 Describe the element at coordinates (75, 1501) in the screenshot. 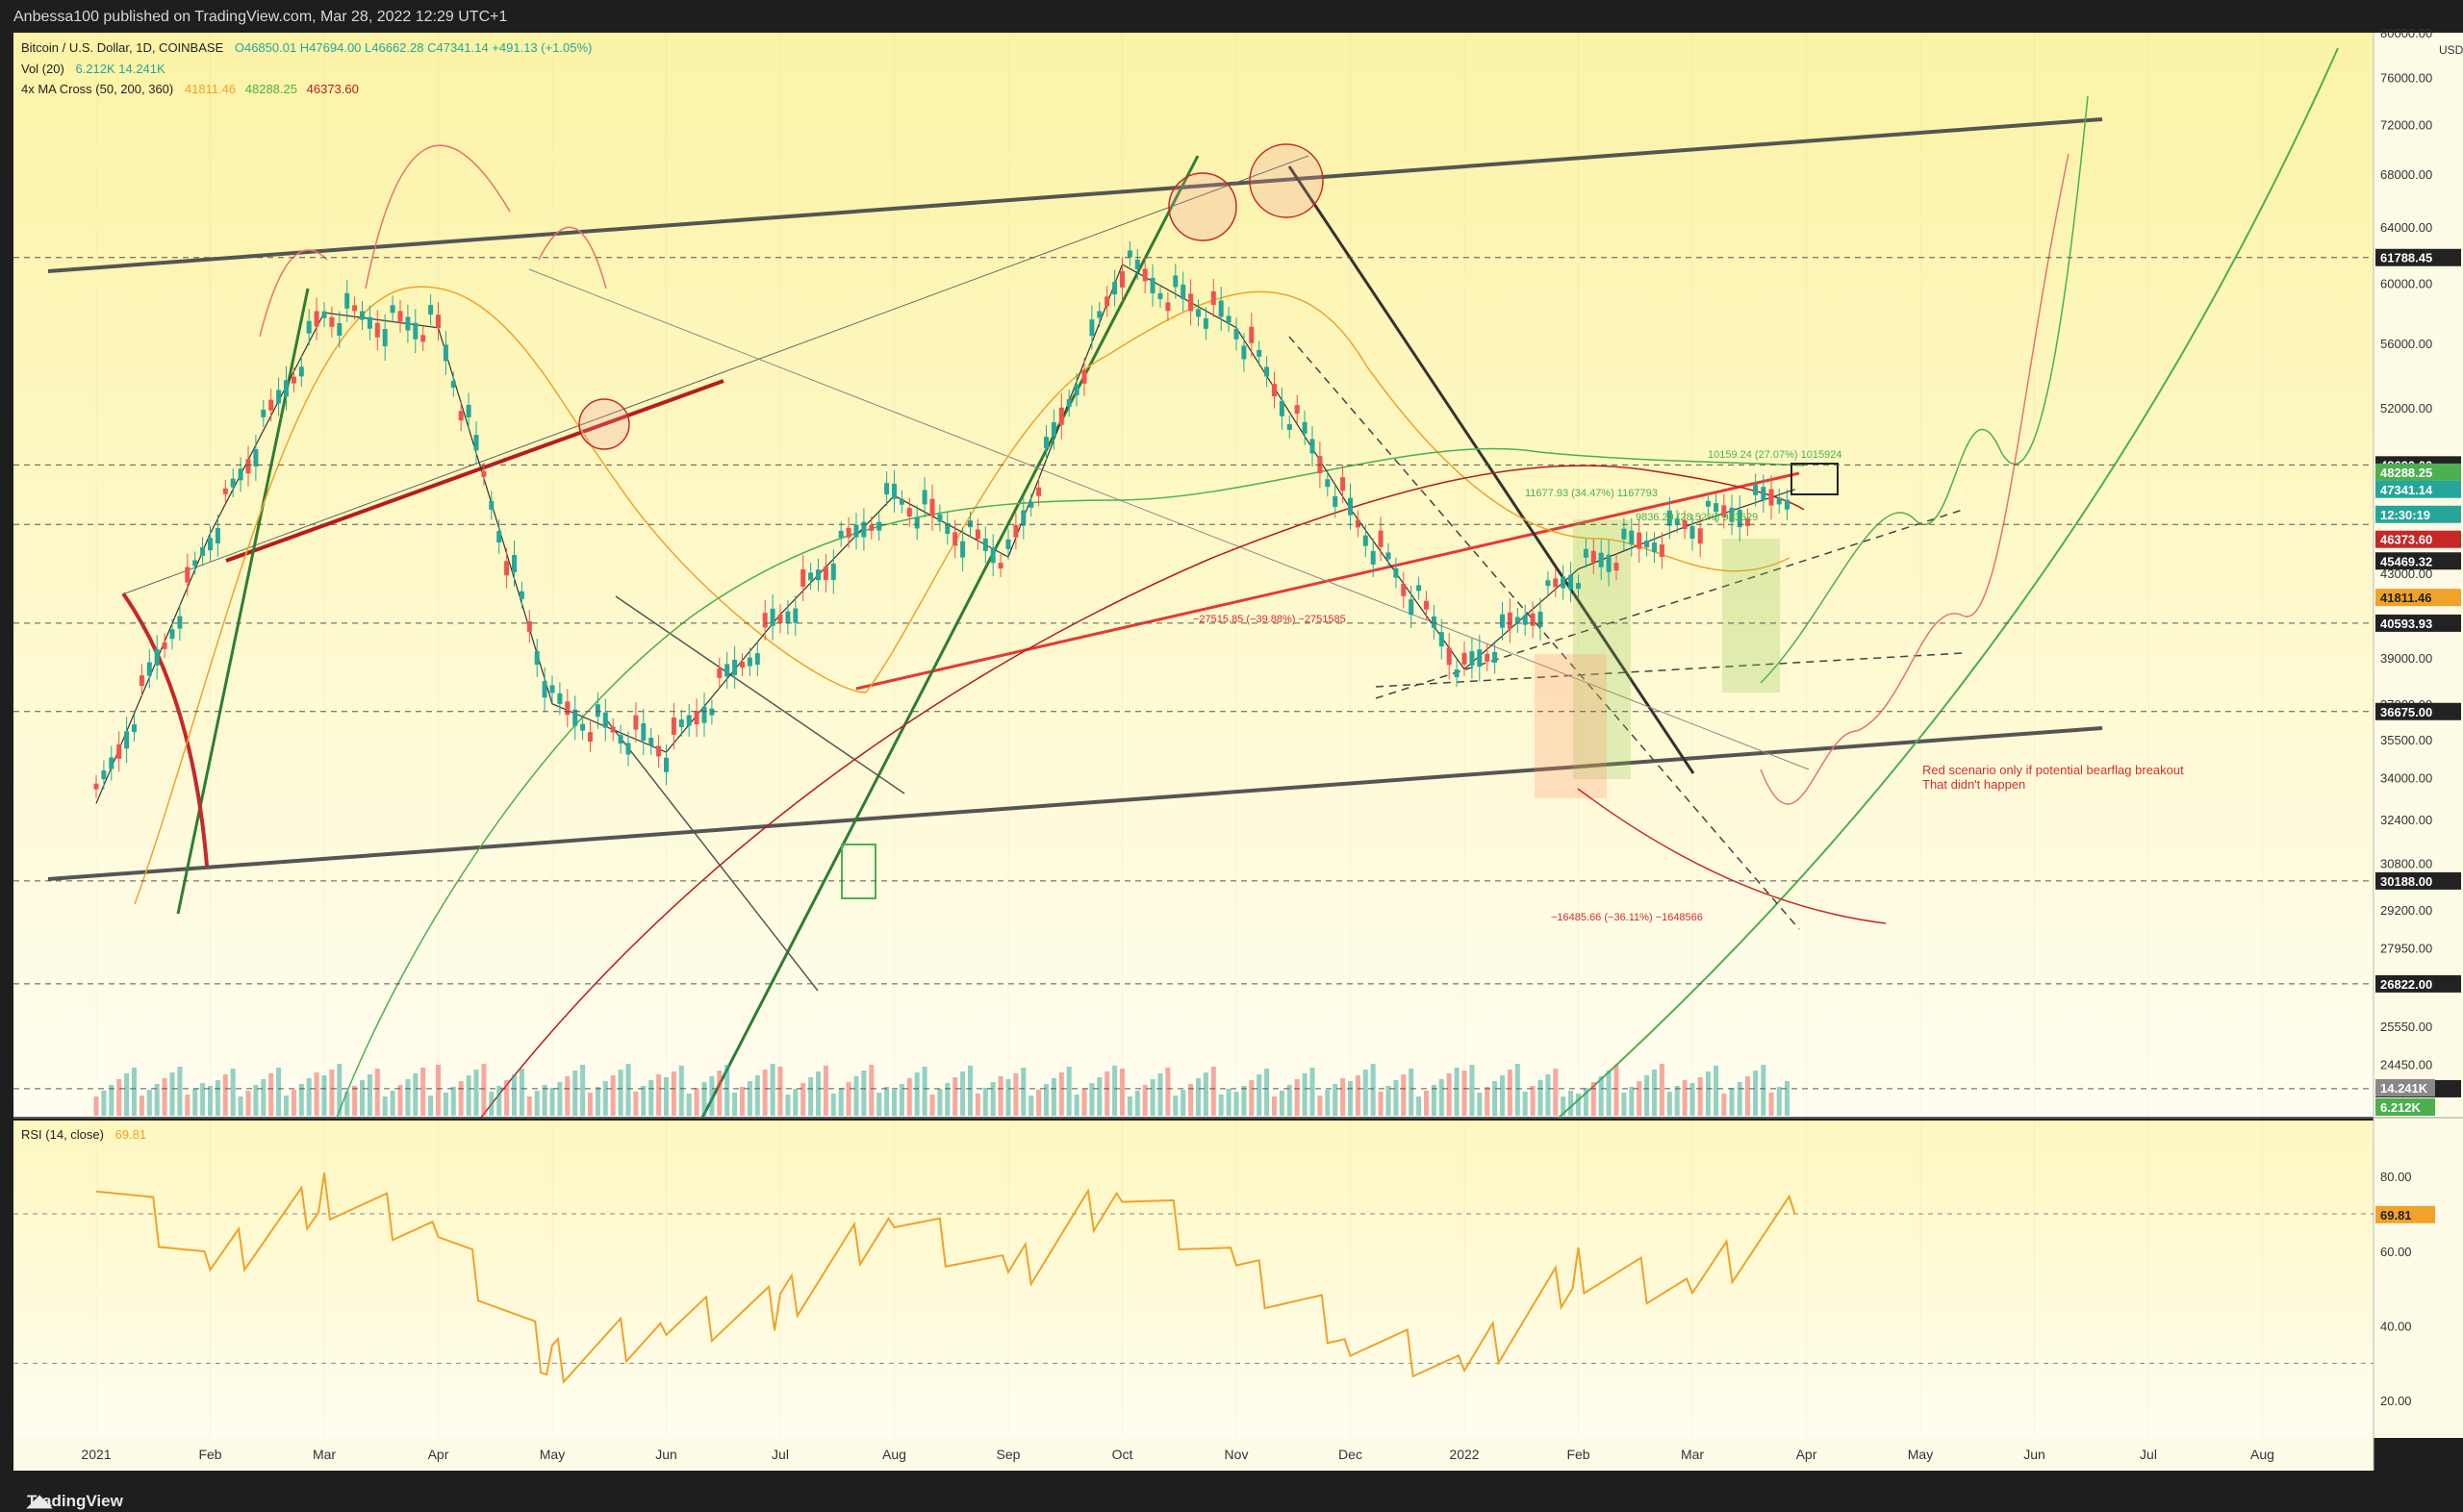

I see `brand-label: TradingView` at that location.